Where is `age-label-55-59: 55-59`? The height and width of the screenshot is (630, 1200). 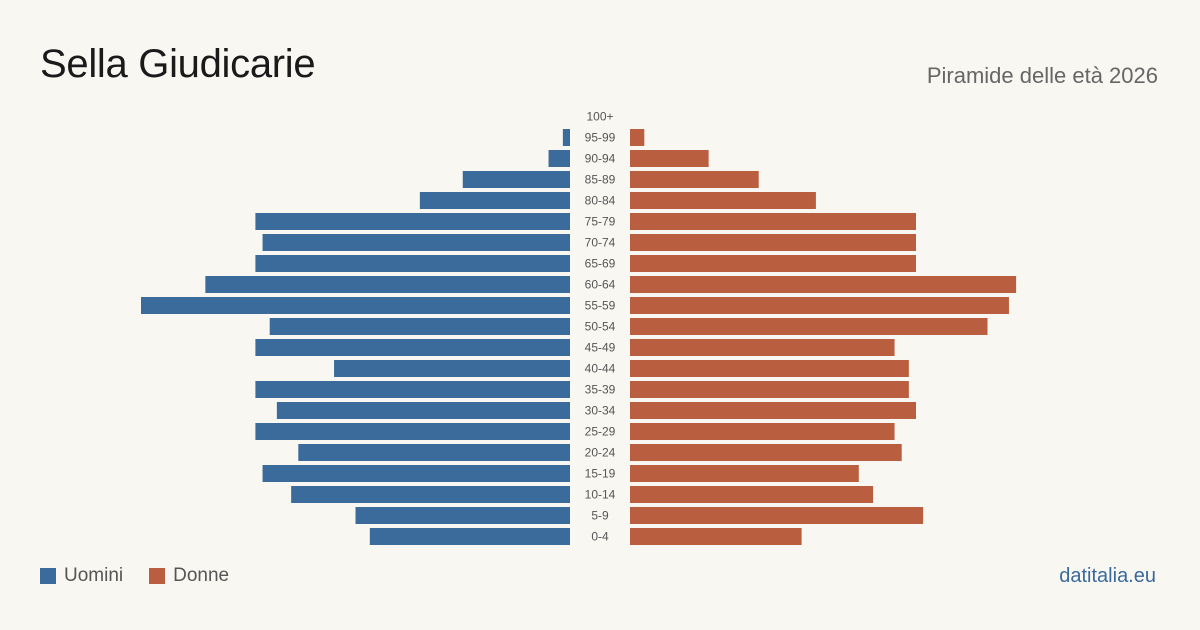
age-label-55-59: 55-59 is located at coordinates (600, 306).